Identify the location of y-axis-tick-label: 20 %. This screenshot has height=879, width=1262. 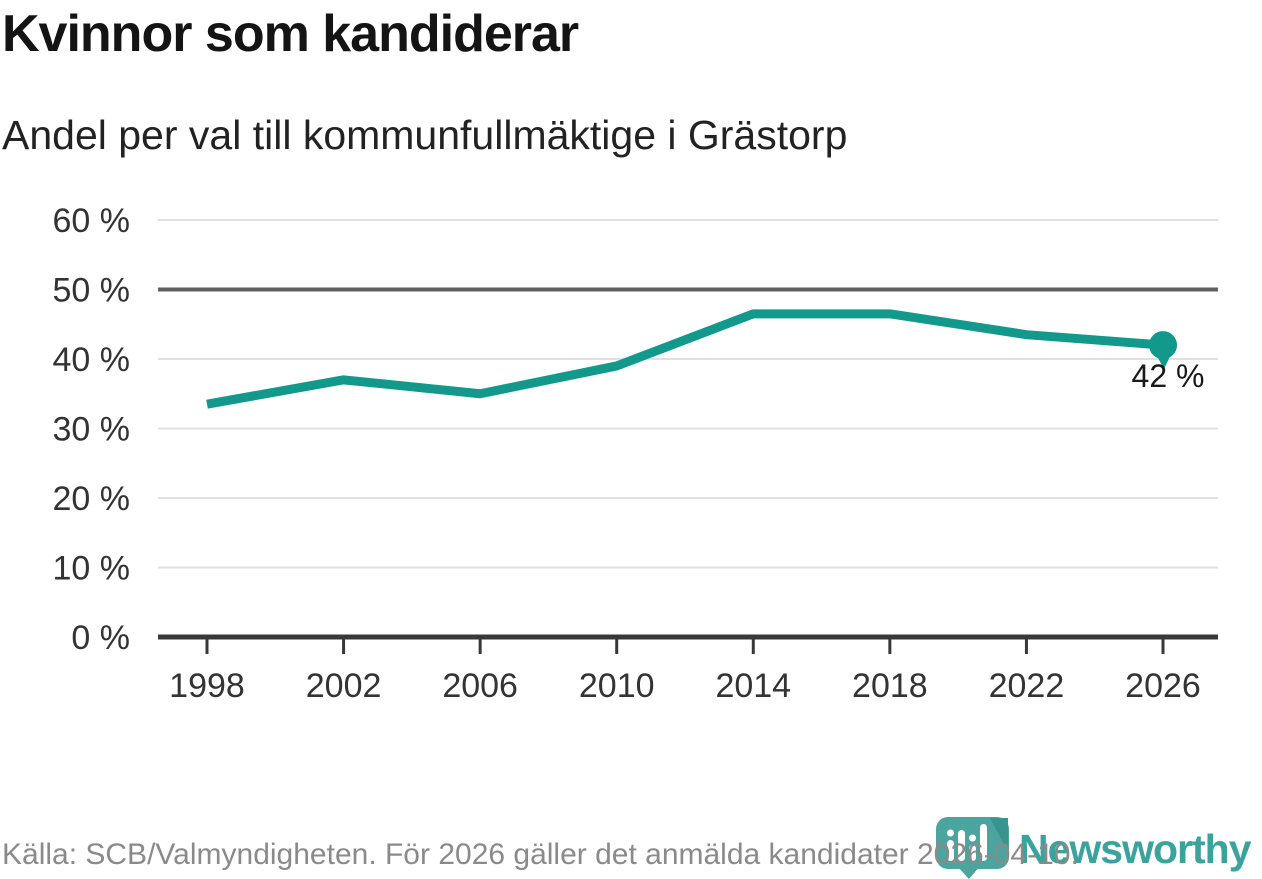
(92, 499).